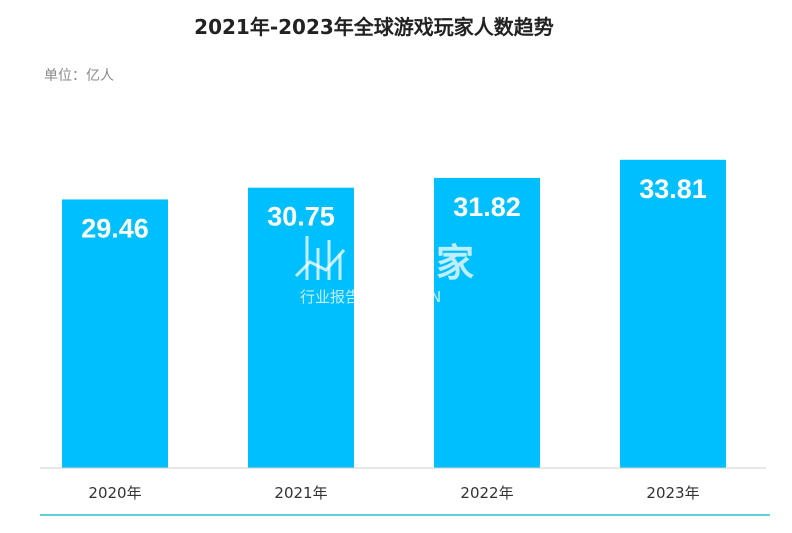 This screenshot has width=792, height=533. I want to click on watermark-subtitle: 行业报告 IPOIPO.CN, so click(370, 297).